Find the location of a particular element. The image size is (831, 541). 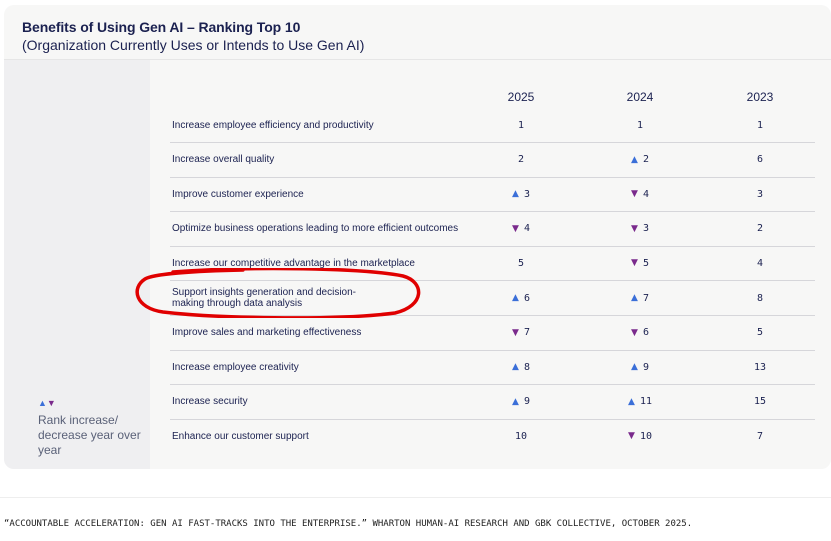

rank-cell-2024: ▼ 4 is located at coordinates (640, 194).